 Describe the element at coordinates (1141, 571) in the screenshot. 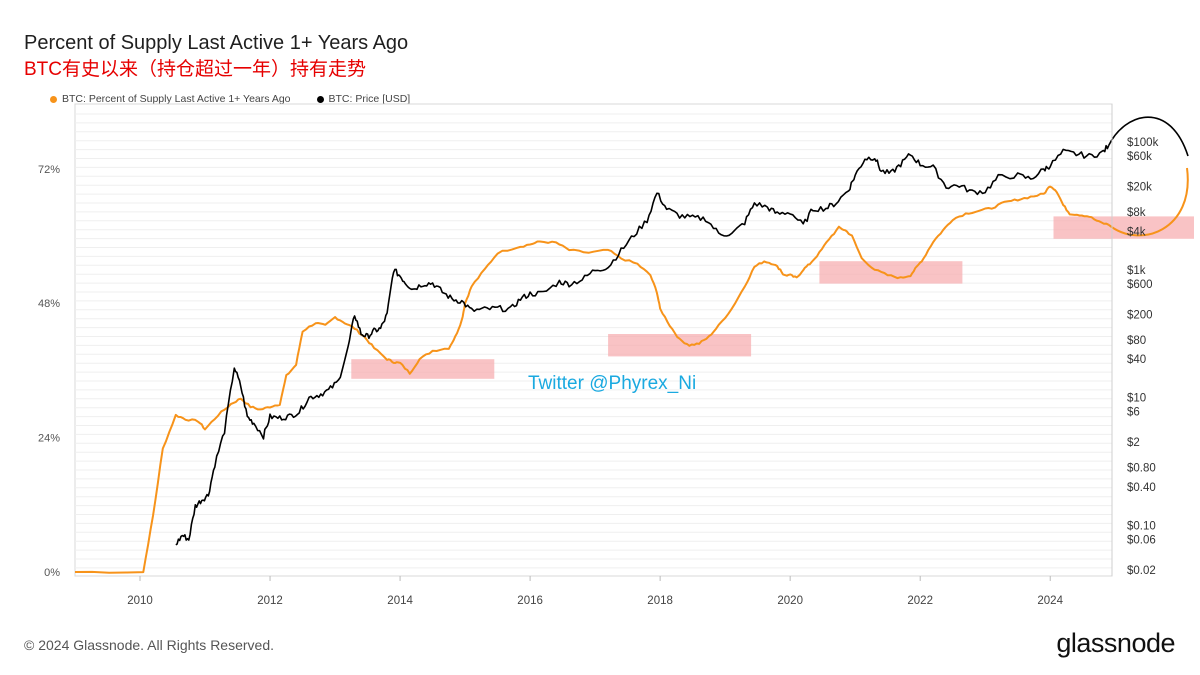

I see `y-right-tick-label: $0.02` at that location.